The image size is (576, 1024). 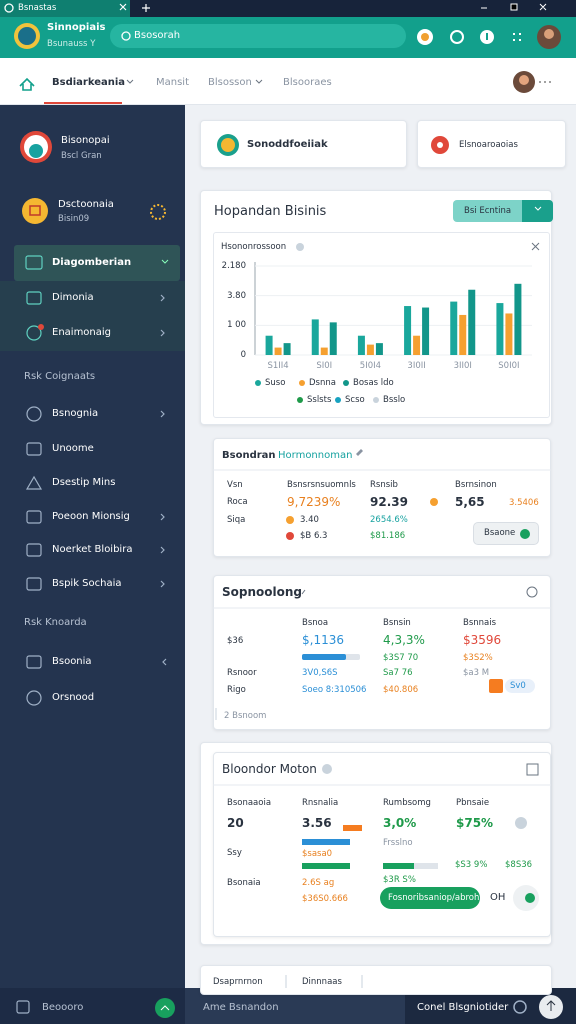 What do you see at coordinates (324, 365) in the screenshot?
I see `x-tick-label: SI0I` at bounding box center [324, 365].